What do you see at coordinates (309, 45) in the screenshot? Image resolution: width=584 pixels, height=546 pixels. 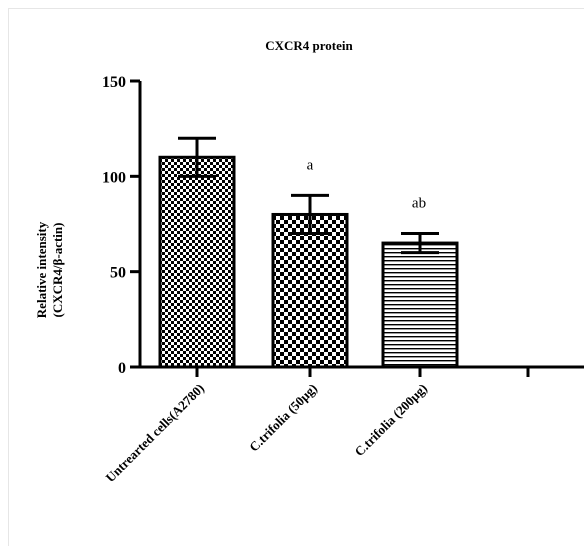 I see `chart-title: CXCR4 protein` at bounding box center [309, 45].